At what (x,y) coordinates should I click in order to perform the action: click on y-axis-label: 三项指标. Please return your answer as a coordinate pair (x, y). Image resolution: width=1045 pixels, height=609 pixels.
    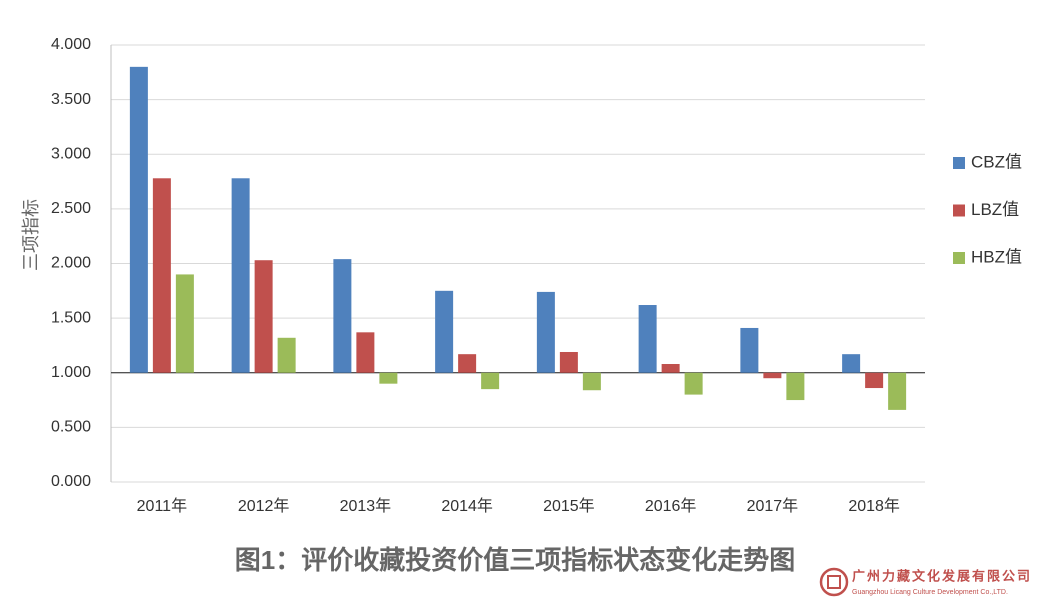
    Looking at the image, I should click on (31, 235).